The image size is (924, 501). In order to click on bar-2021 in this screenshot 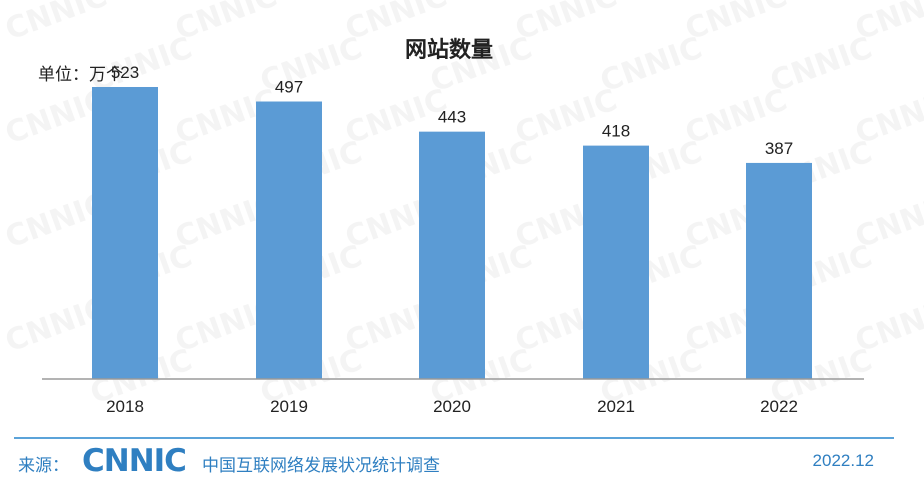, I will do `click(616, 262)`.